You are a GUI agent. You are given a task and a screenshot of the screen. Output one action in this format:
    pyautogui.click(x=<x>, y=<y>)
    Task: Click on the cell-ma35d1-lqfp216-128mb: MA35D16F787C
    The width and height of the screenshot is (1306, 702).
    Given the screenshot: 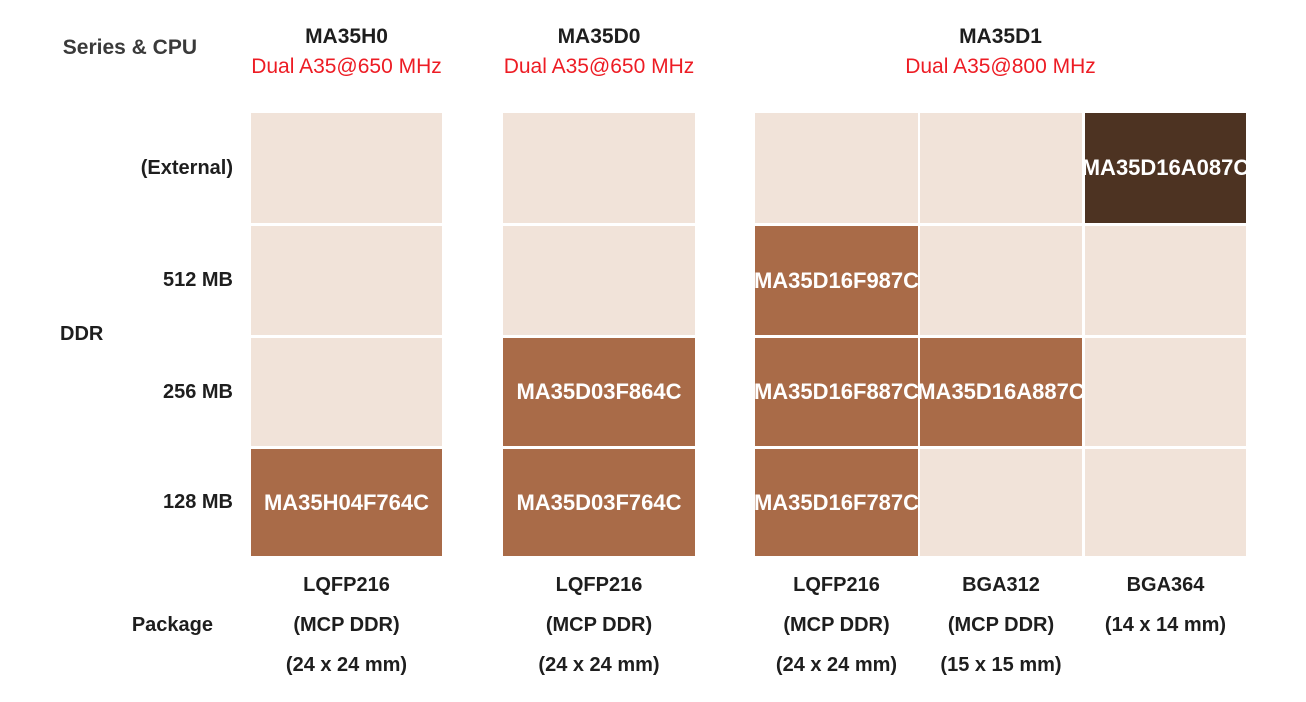 What is the action you would take?
    pyautogui.click(x=836, y=502)
    